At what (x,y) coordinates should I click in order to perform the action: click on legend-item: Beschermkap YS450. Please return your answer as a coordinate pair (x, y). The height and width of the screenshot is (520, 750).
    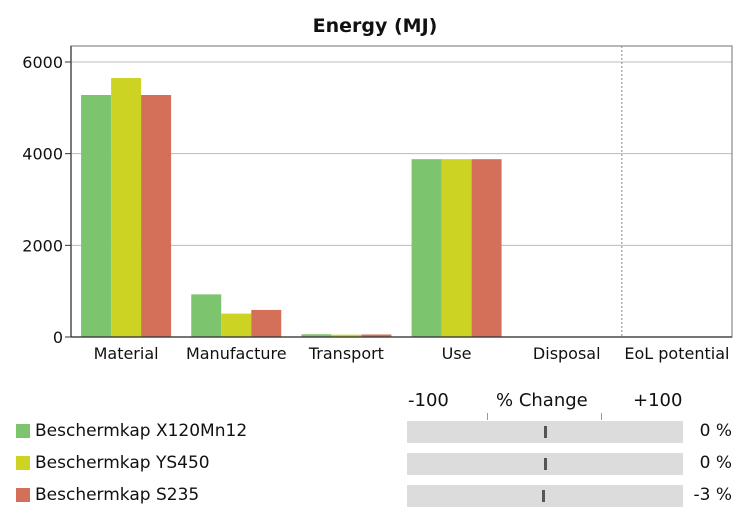
    Looking at the image, I should click on (113, 463).